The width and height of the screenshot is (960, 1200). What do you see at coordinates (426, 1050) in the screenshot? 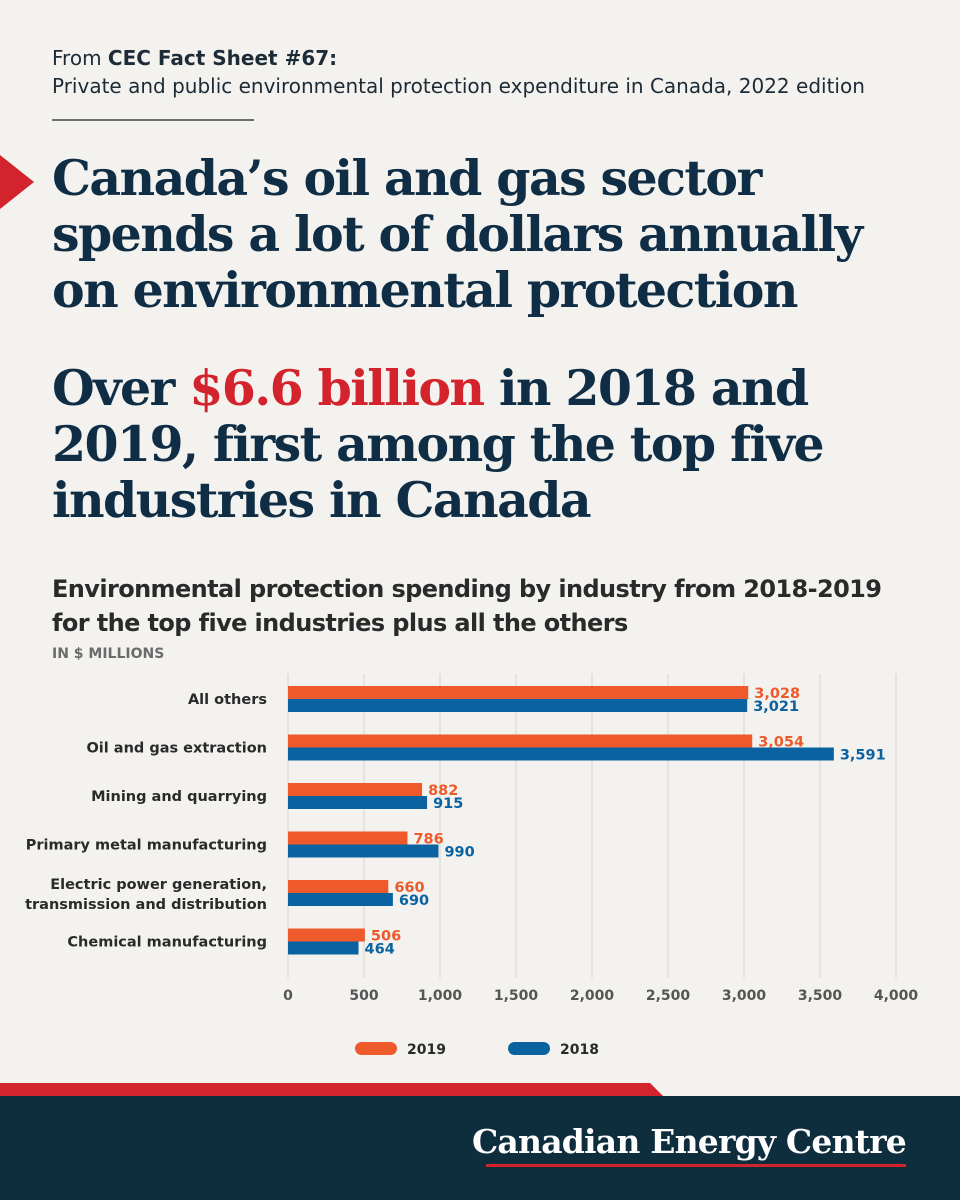
I see `legend-label-2019: 2019` at bounding box center [426, 1050].